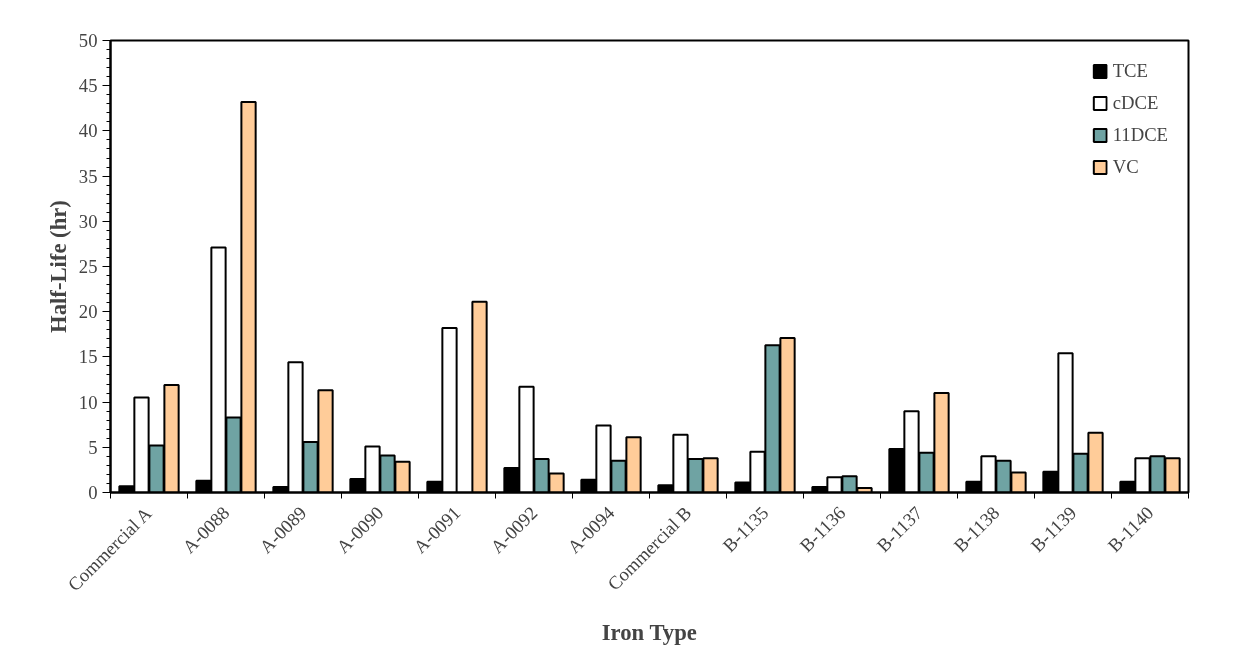 This screenshot has height=652, width=1252. What do you see at coordinates (88, 131) in the screenshot?
I see `y-tick-label: 40` at bounding box center [88, 131].